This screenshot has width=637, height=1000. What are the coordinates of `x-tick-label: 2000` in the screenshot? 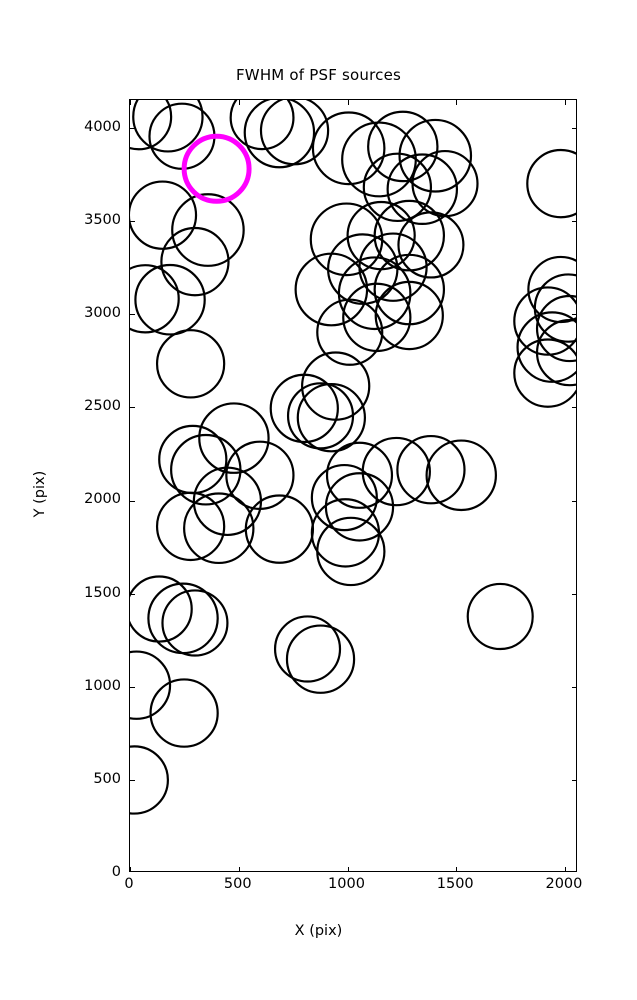 It's located at (564, 884).